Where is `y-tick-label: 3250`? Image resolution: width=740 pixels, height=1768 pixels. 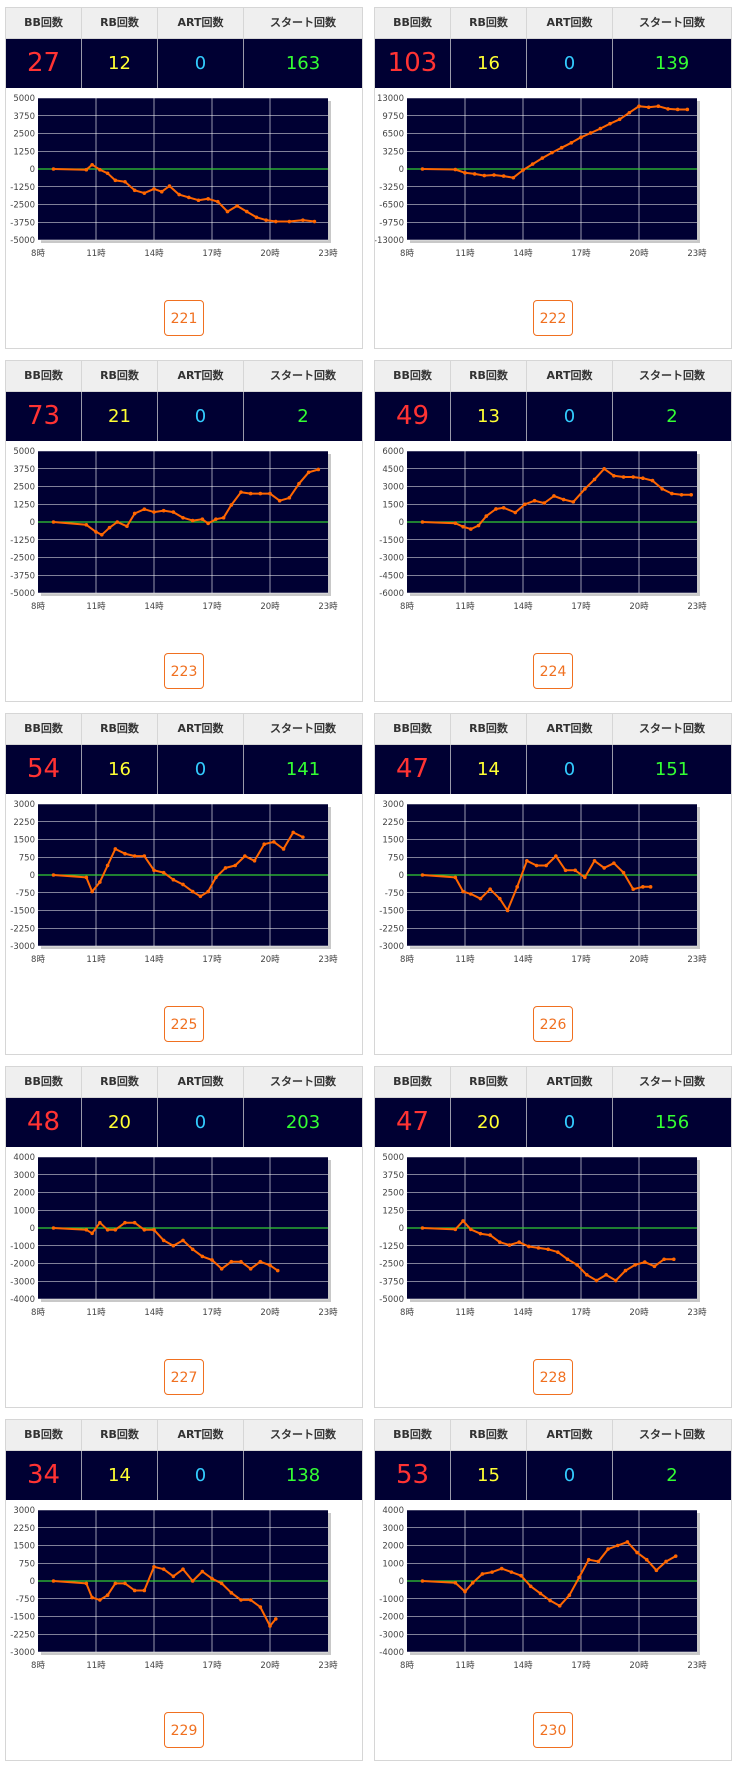 y-tick-label: 3250 is located at coordinates (393, 152).